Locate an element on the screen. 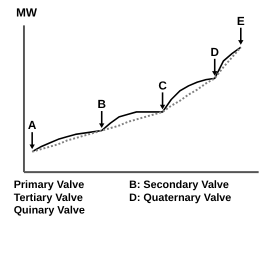 This screenshot has width=266, height=266. text: Quinary Valve is located at coordinates (49, 210).